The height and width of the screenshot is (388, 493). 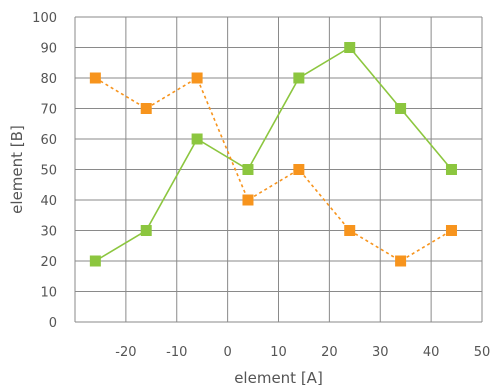 I want to click on x-tick-label: -10, so click(x=176, y=352).